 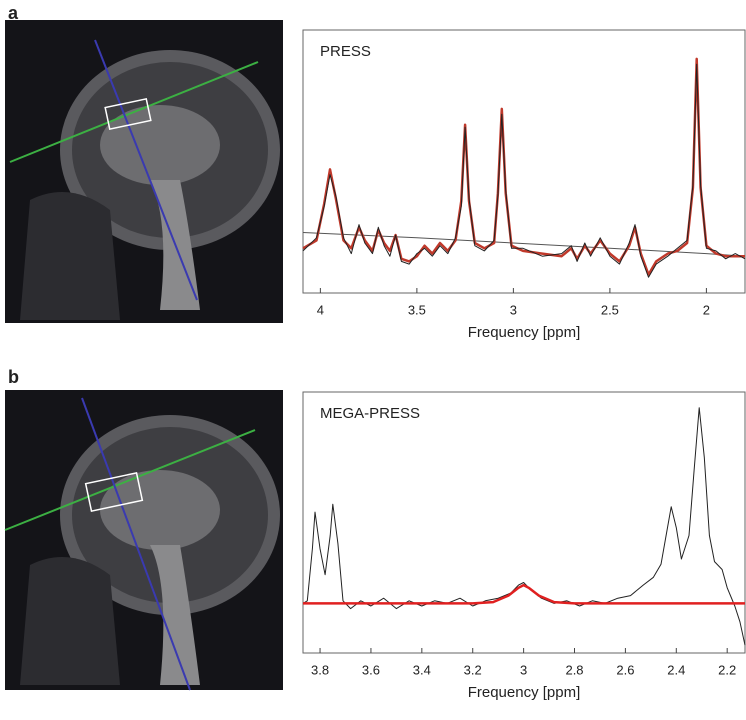 I want to click on x-tick-label: 3.8, so click(x=320, y=669).